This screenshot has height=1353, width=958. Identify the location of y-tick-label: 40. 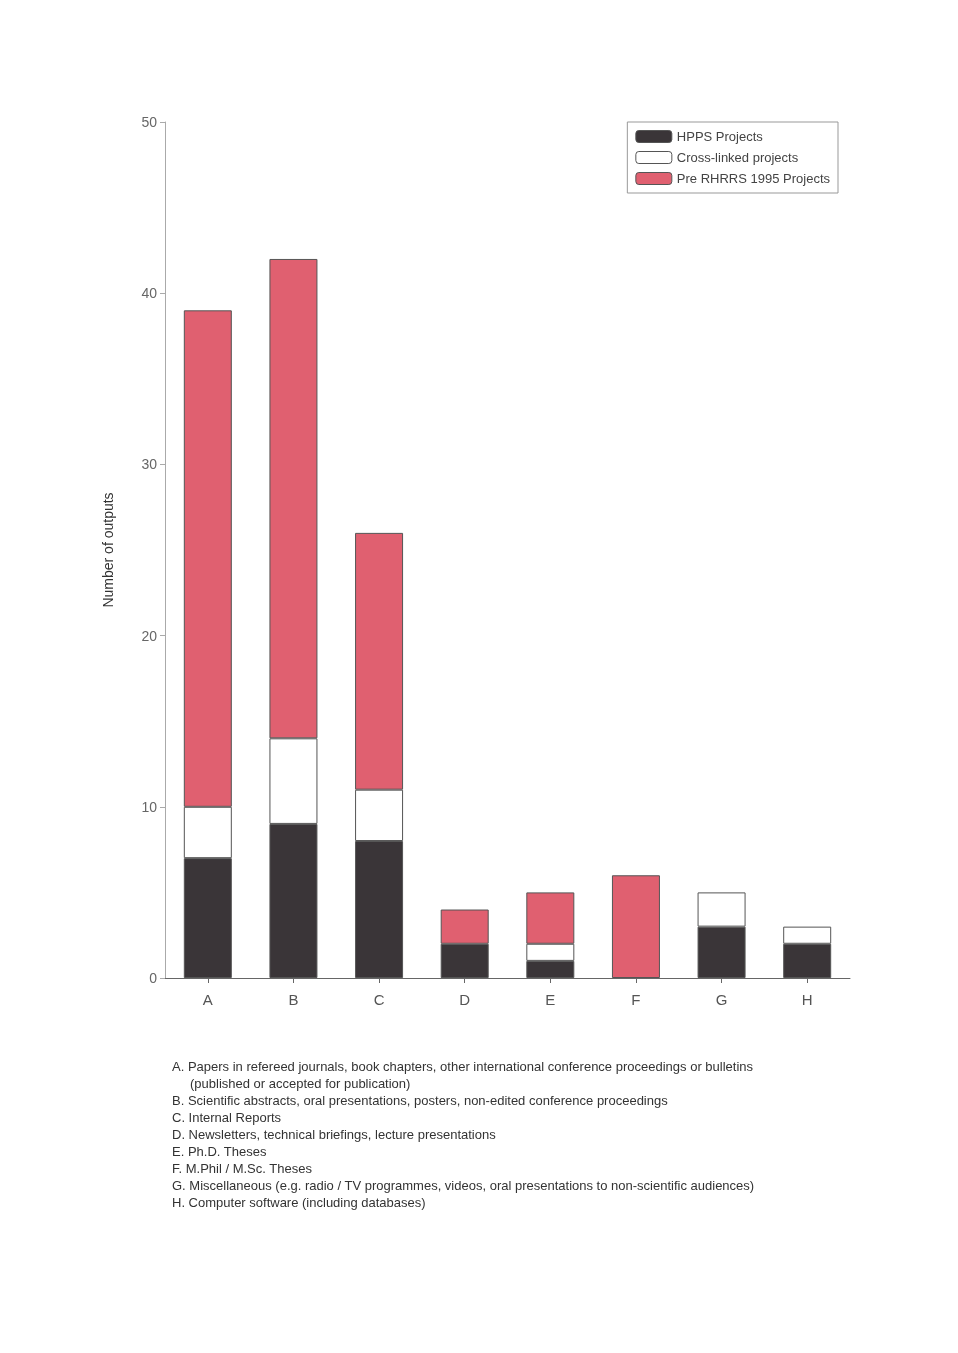
(149, 293).